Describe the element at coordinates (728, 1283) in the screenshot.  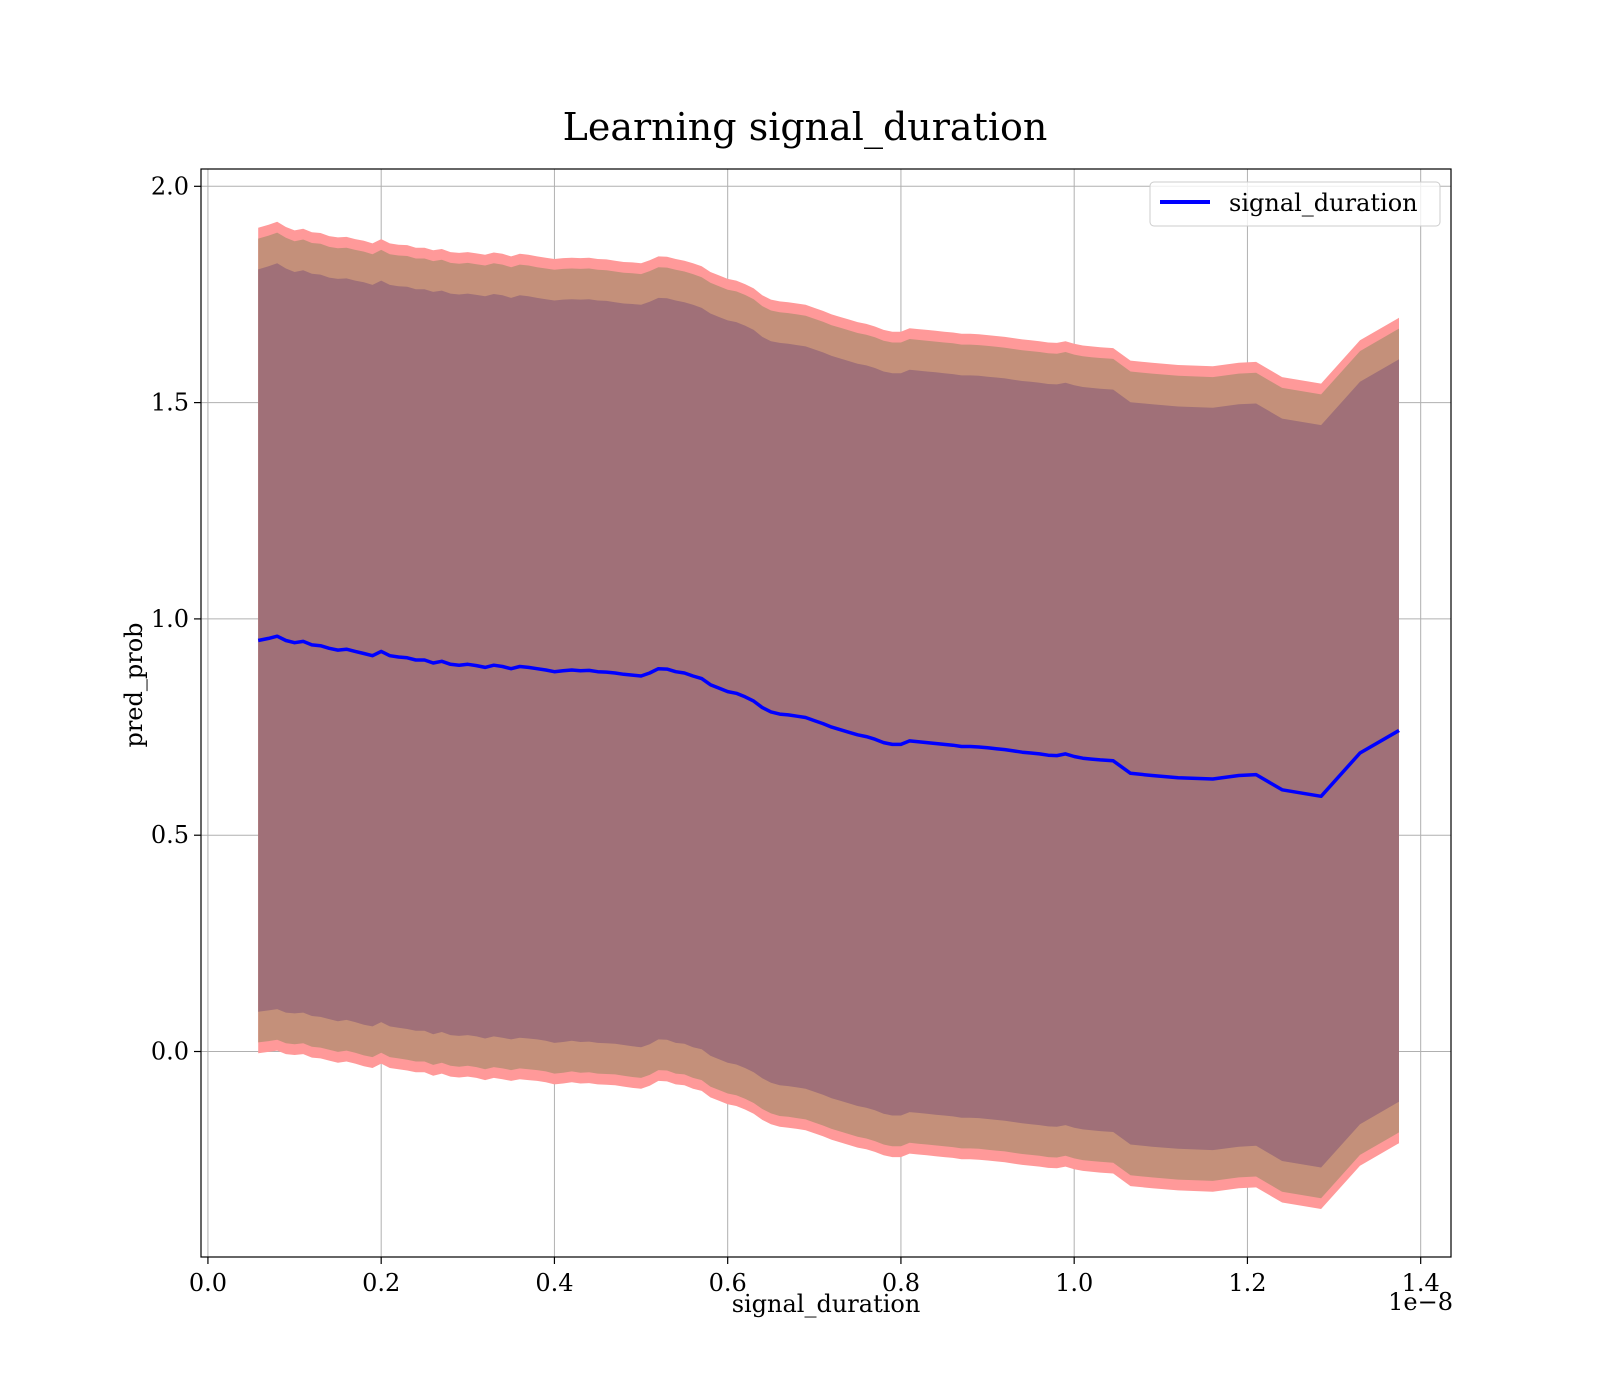
I see `x-tick-label-3: 0.6` at that location.